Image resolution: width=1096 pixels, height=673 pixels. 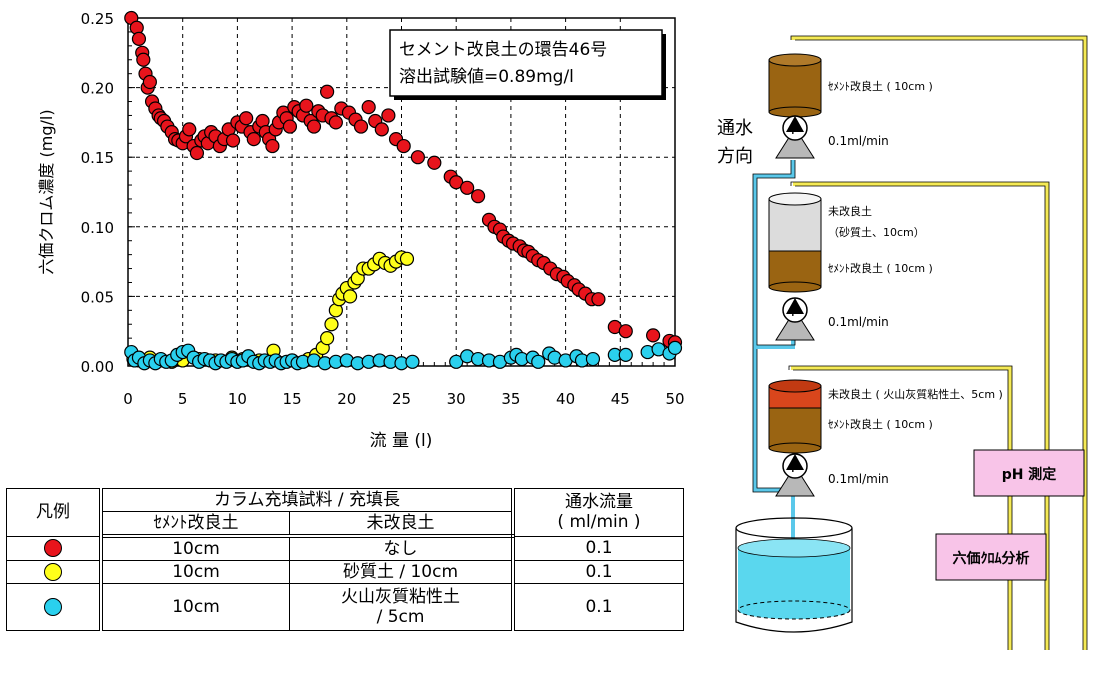 What do you see at coordinates (858, 141) in the screenshot?
I see `pump-1-rate: 0.1ml/min` at bounding box center [858, 141].